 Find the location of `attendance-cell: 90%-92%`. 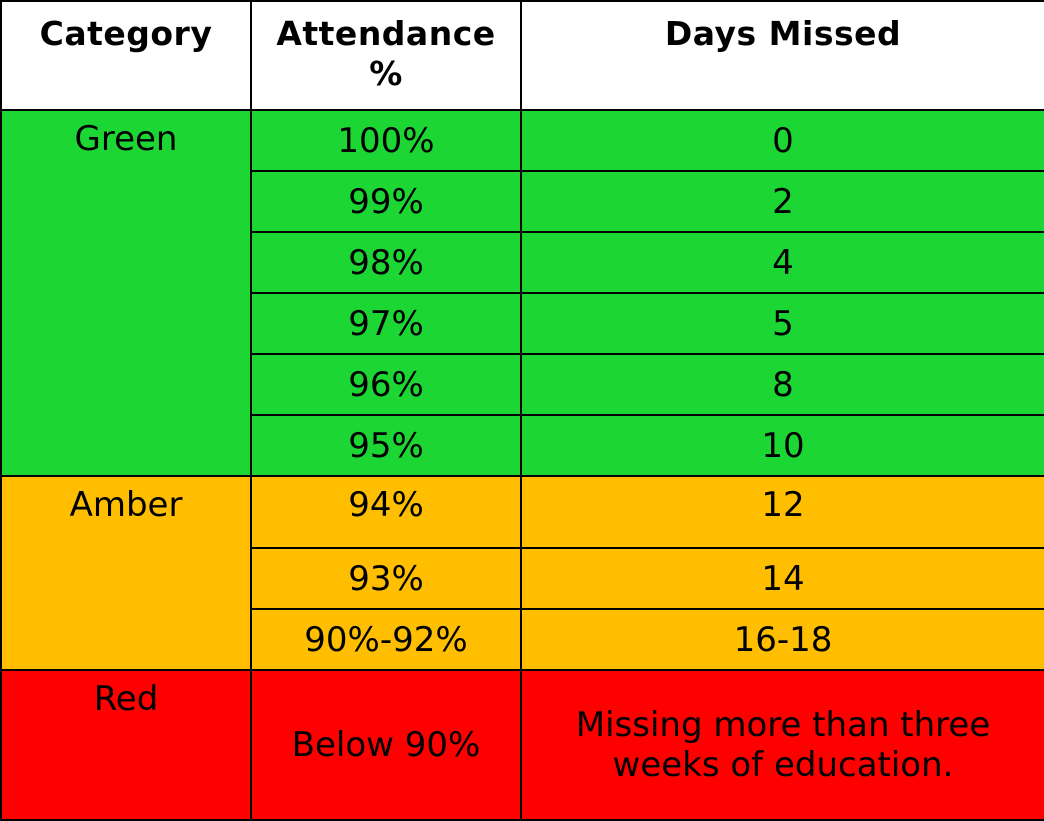

attendance-cell: 90%-92% is located at coordinates (386, 639).